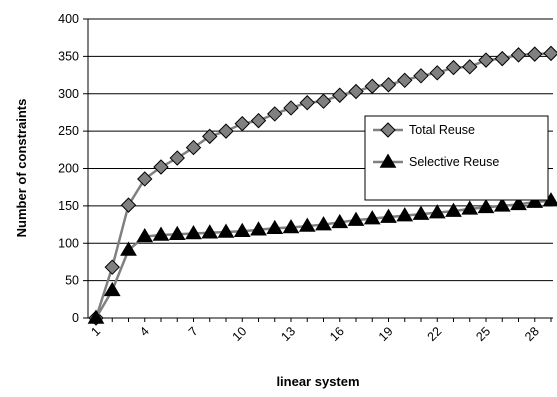  What do you see at coordinates (68, 243) in the screenshot?
I see `y-tick-label: 100` at bounding box center [68, 243].